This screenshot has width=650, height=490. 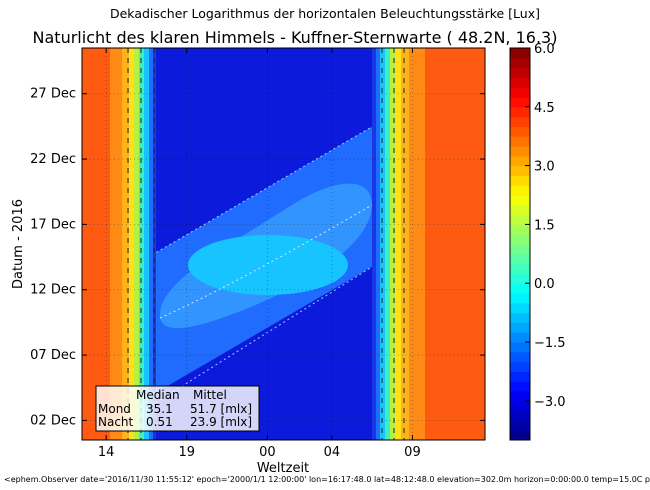 What do you see at coordinates (53, 355) in the screenshot?
I see `y-tick-label: 07 Dec` at bounding box center [53, 355].